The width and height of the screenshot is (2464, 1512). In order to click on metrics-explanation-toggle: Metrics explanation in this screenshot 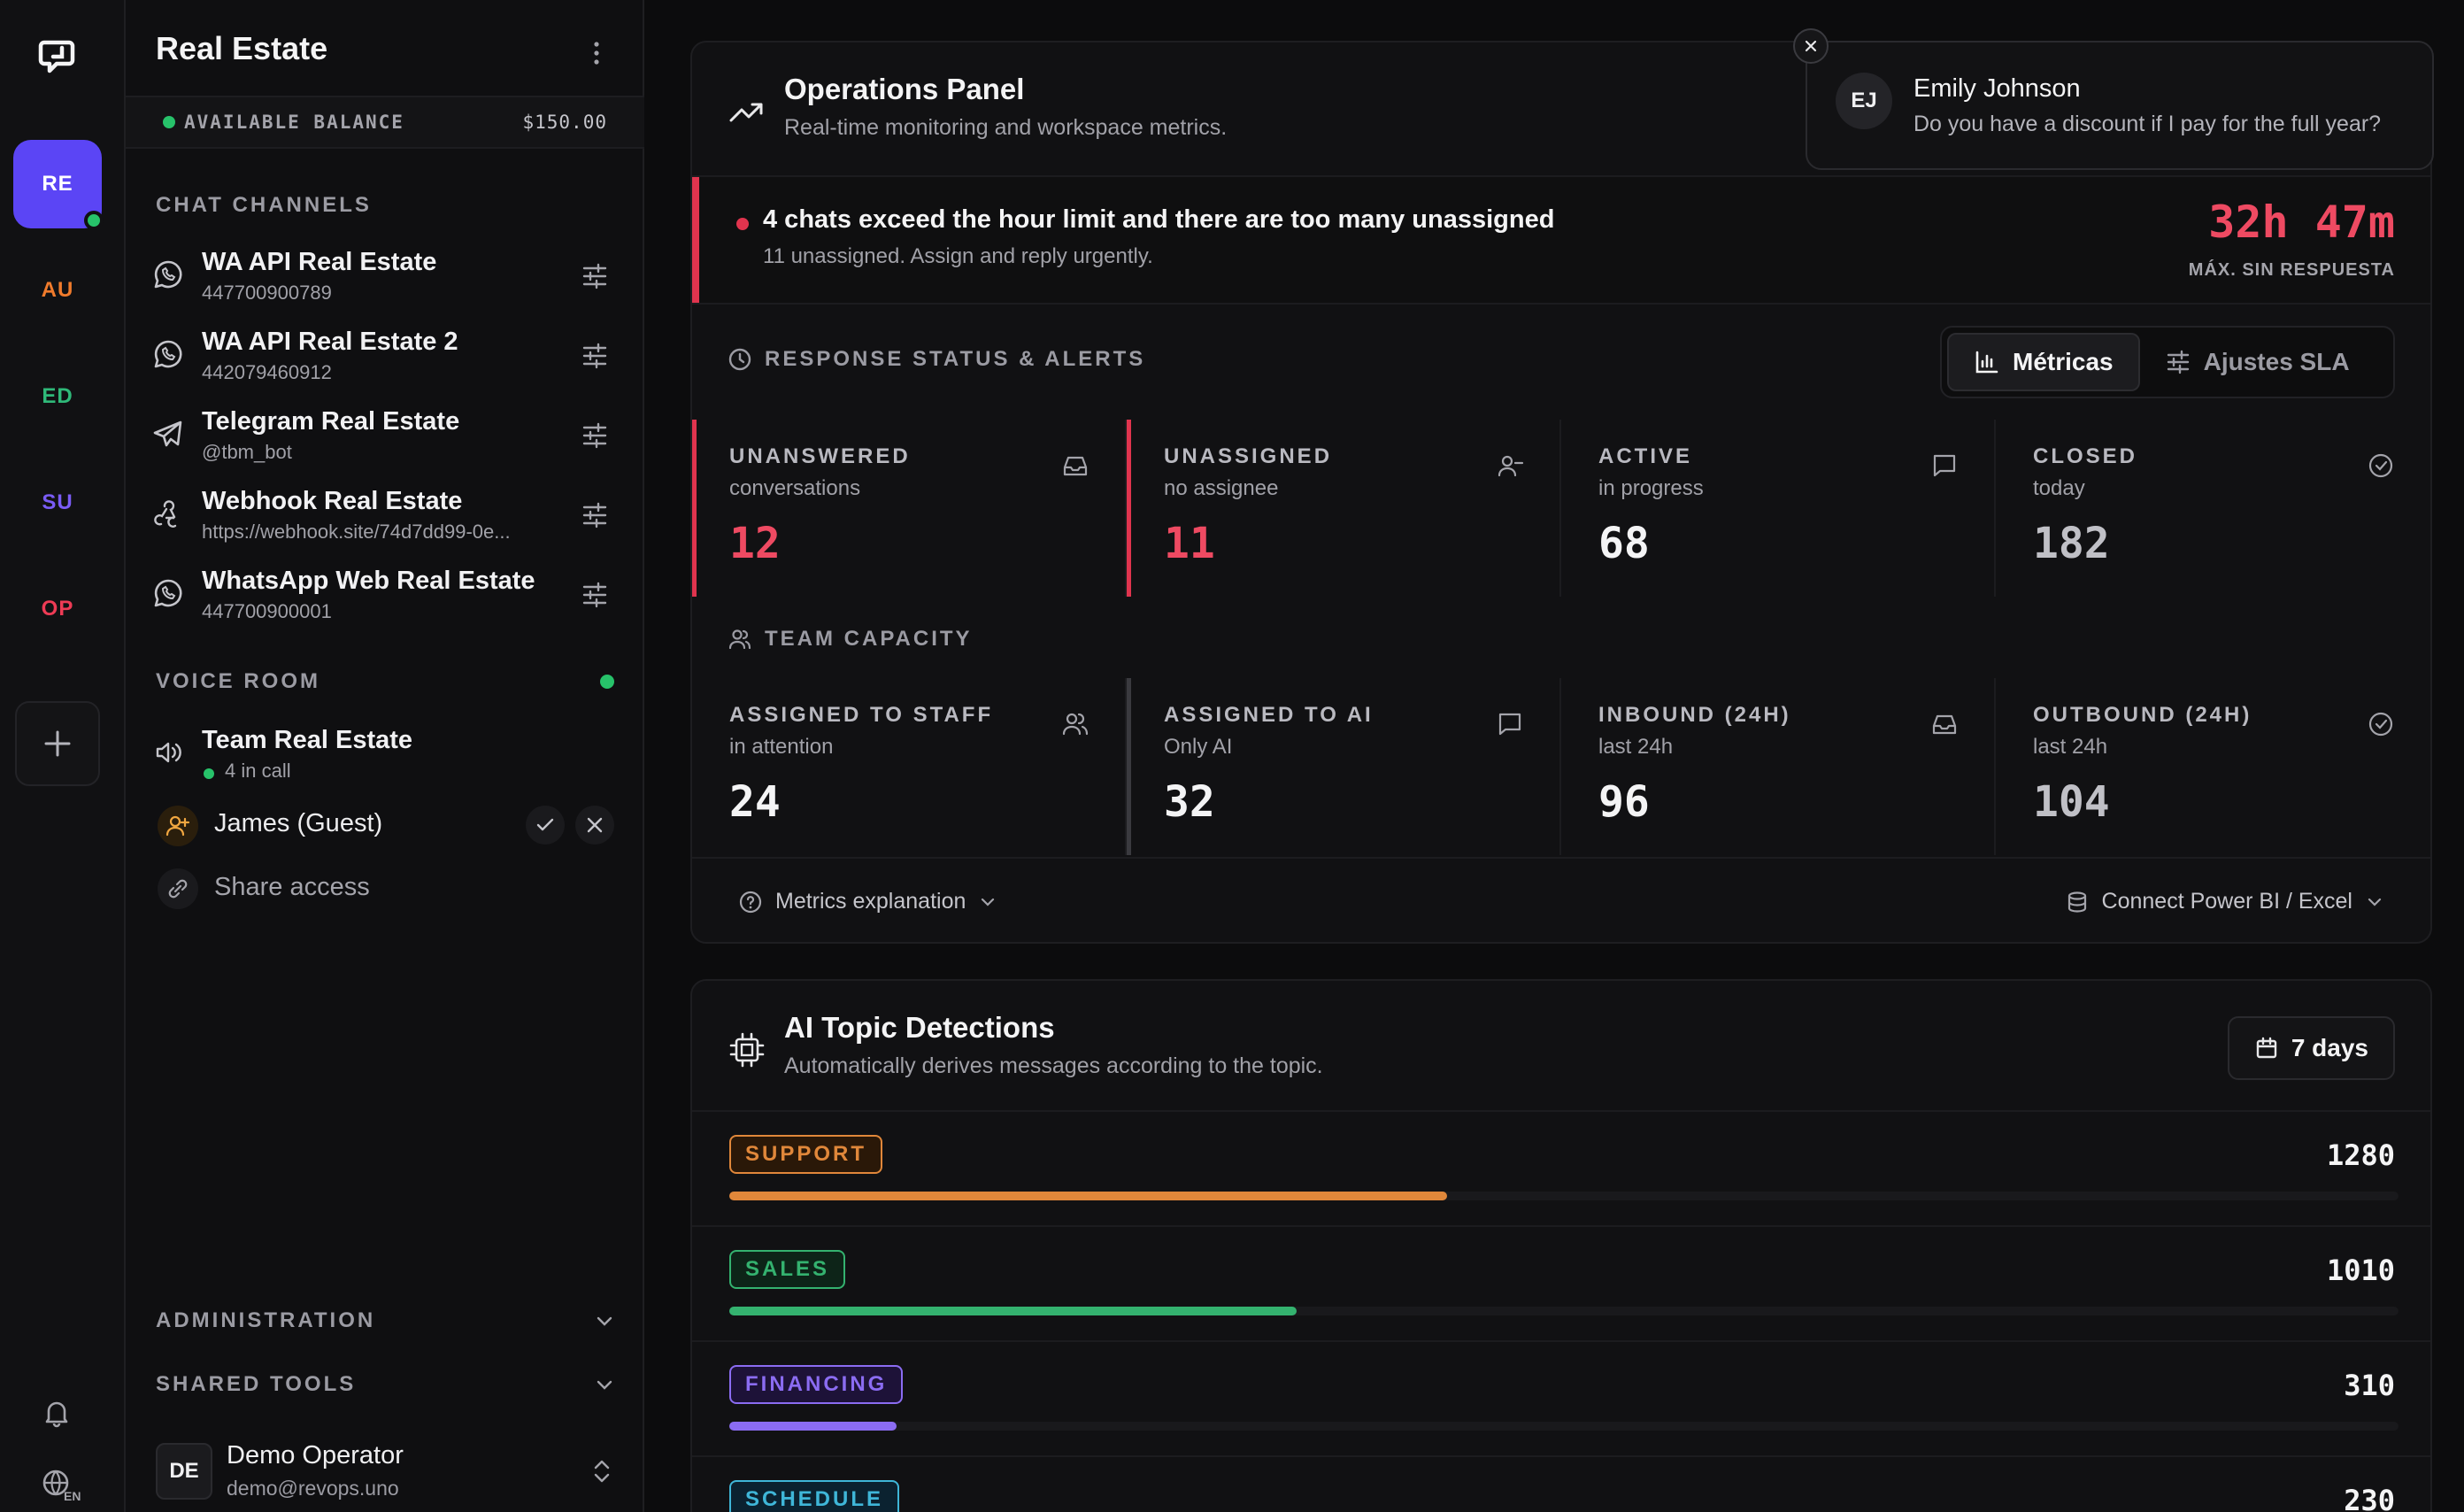, I will do `click(867, 901)`.